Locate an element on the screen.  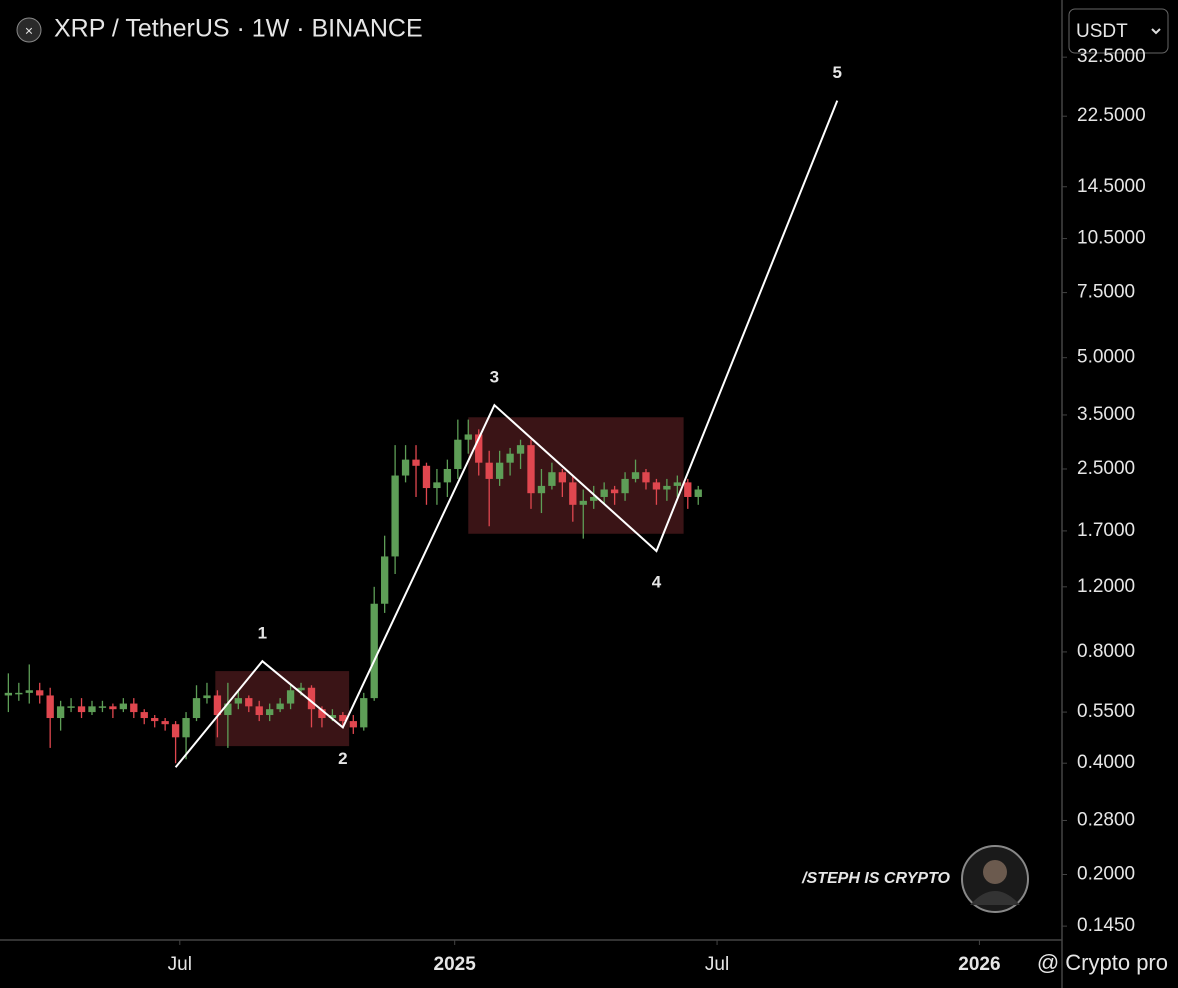
y-tick-label: 10.5000 is located at coordinates (1111, 238).